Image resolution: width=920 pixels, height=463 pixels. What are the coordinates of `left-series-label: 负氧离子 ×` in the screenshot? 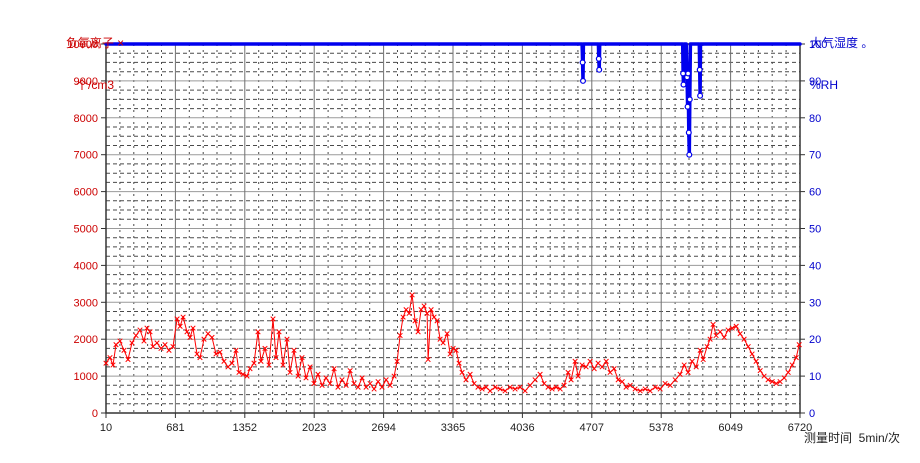 It's located at (95, 43).